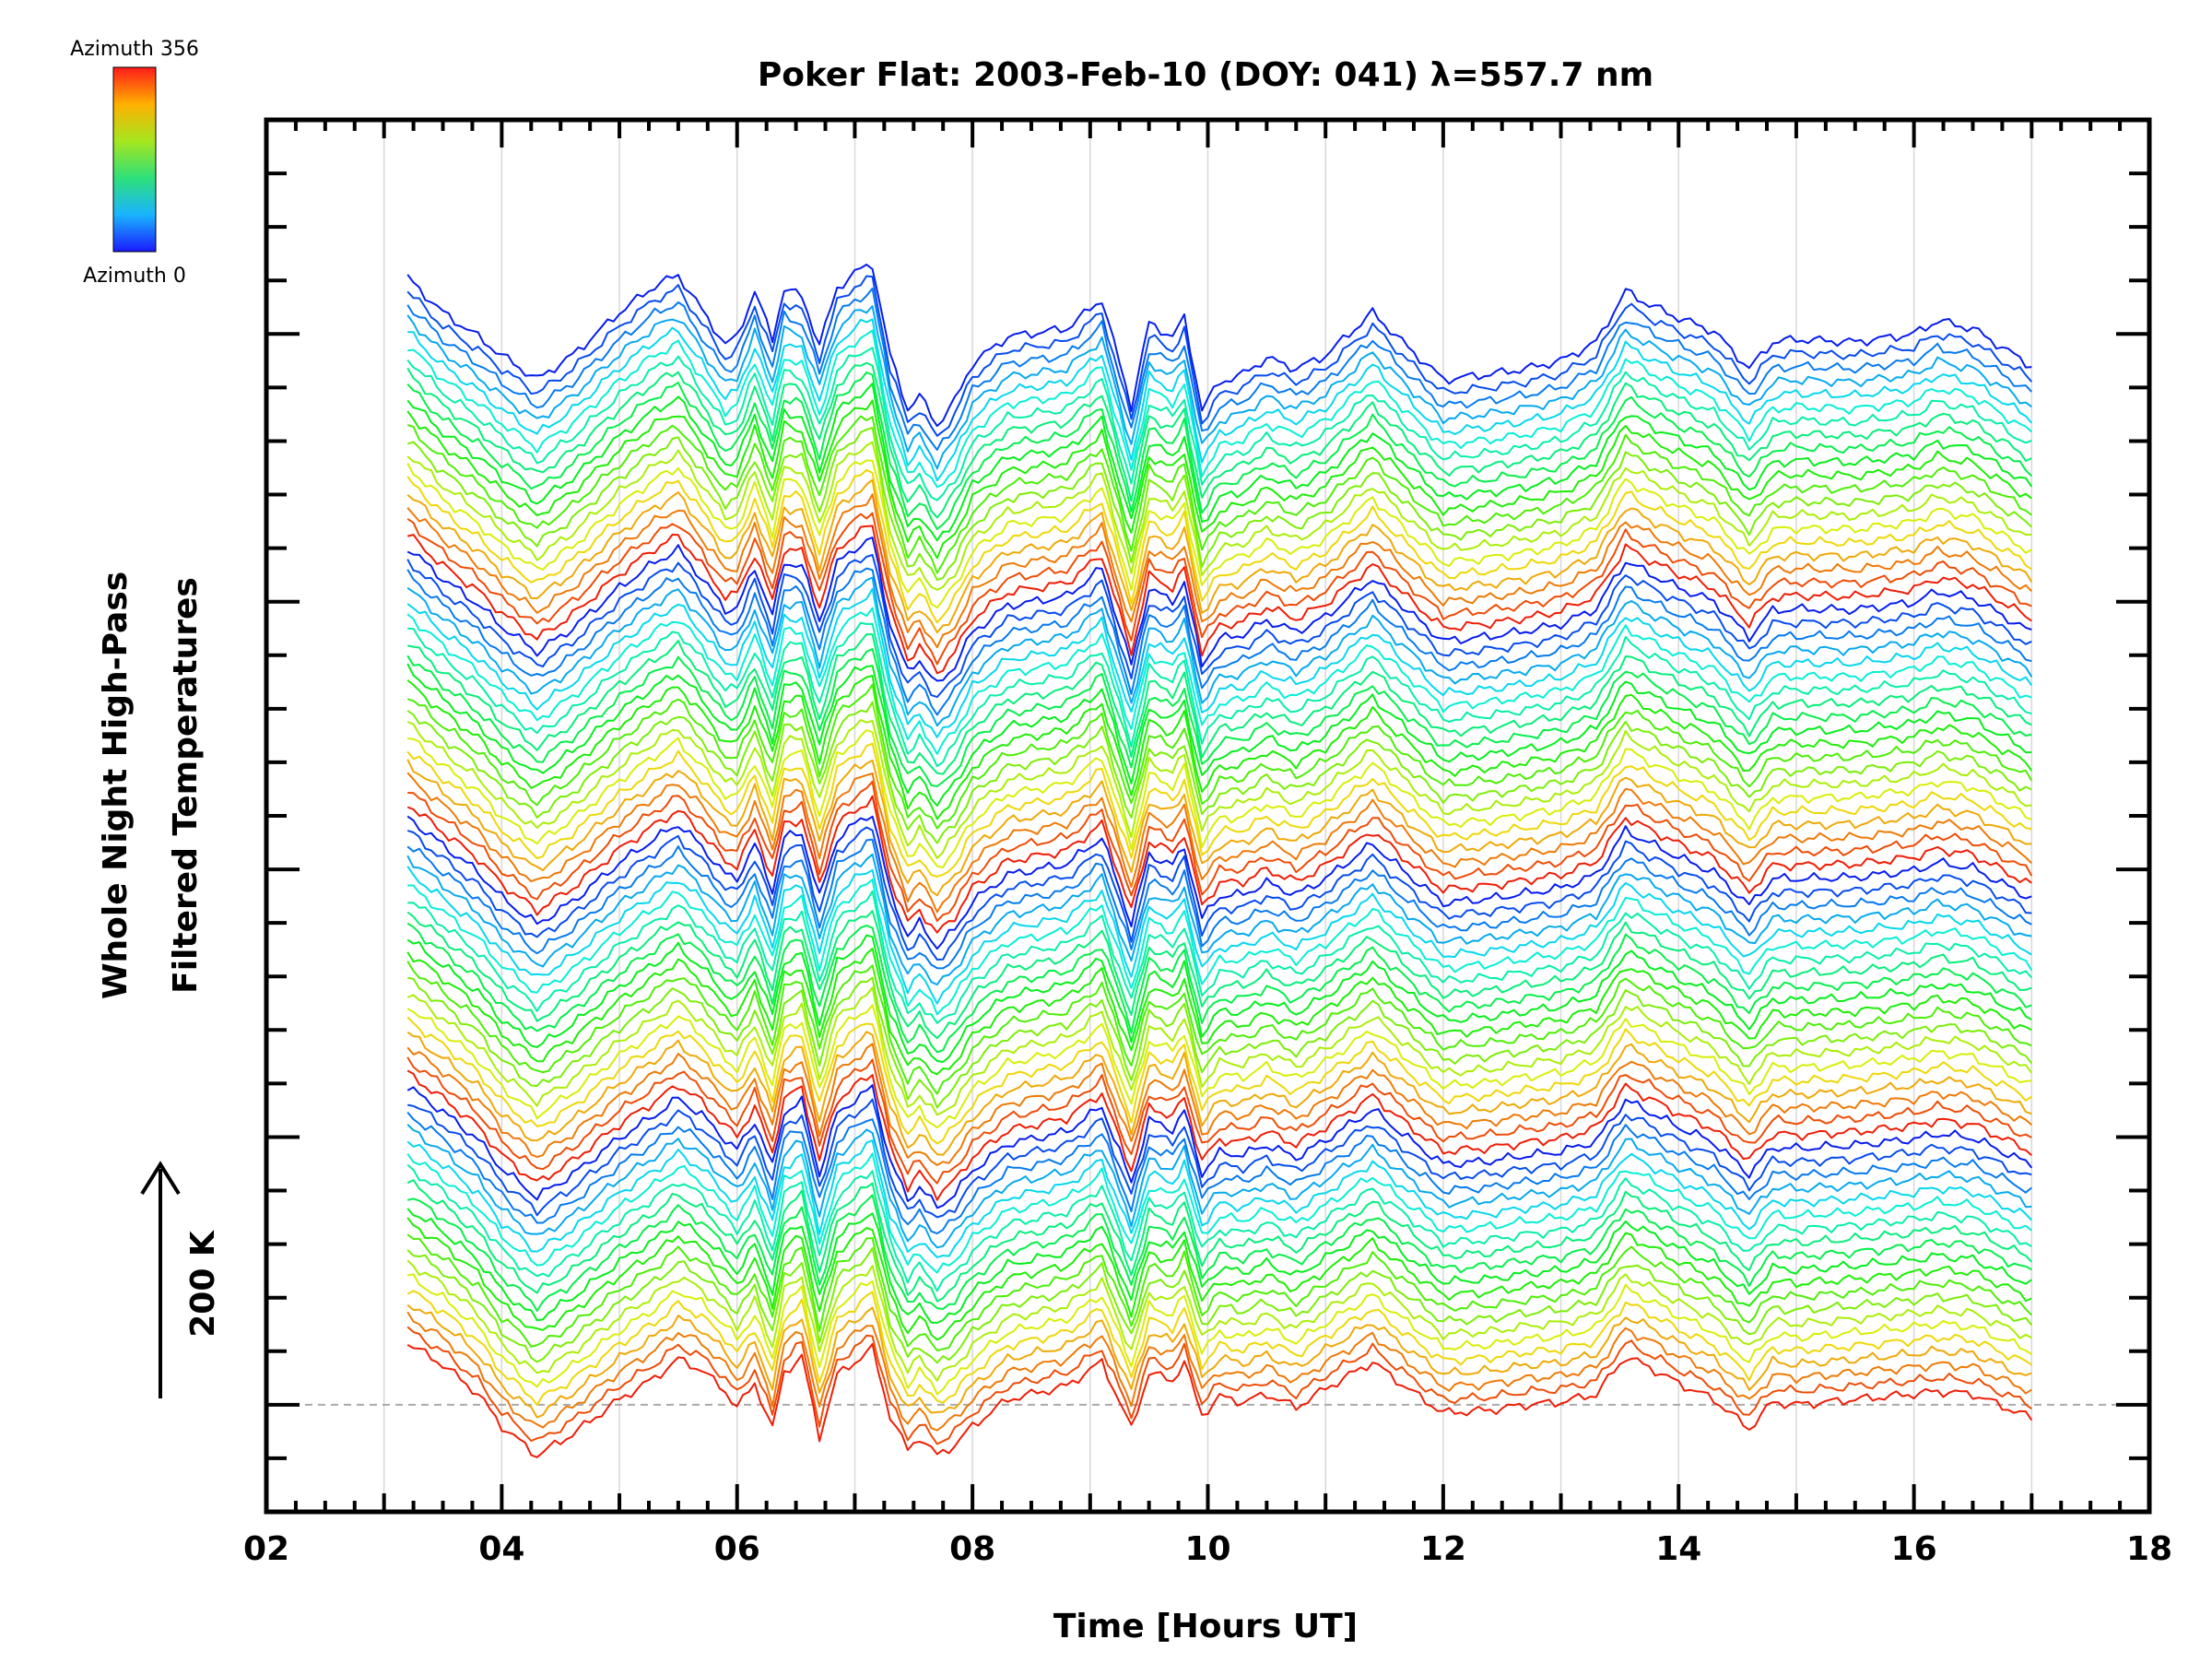  What do you see at coordinates (2149, 1549) in the screenshot?
I see `x-tick-label: 18` at bounding box center [2149, 1549].